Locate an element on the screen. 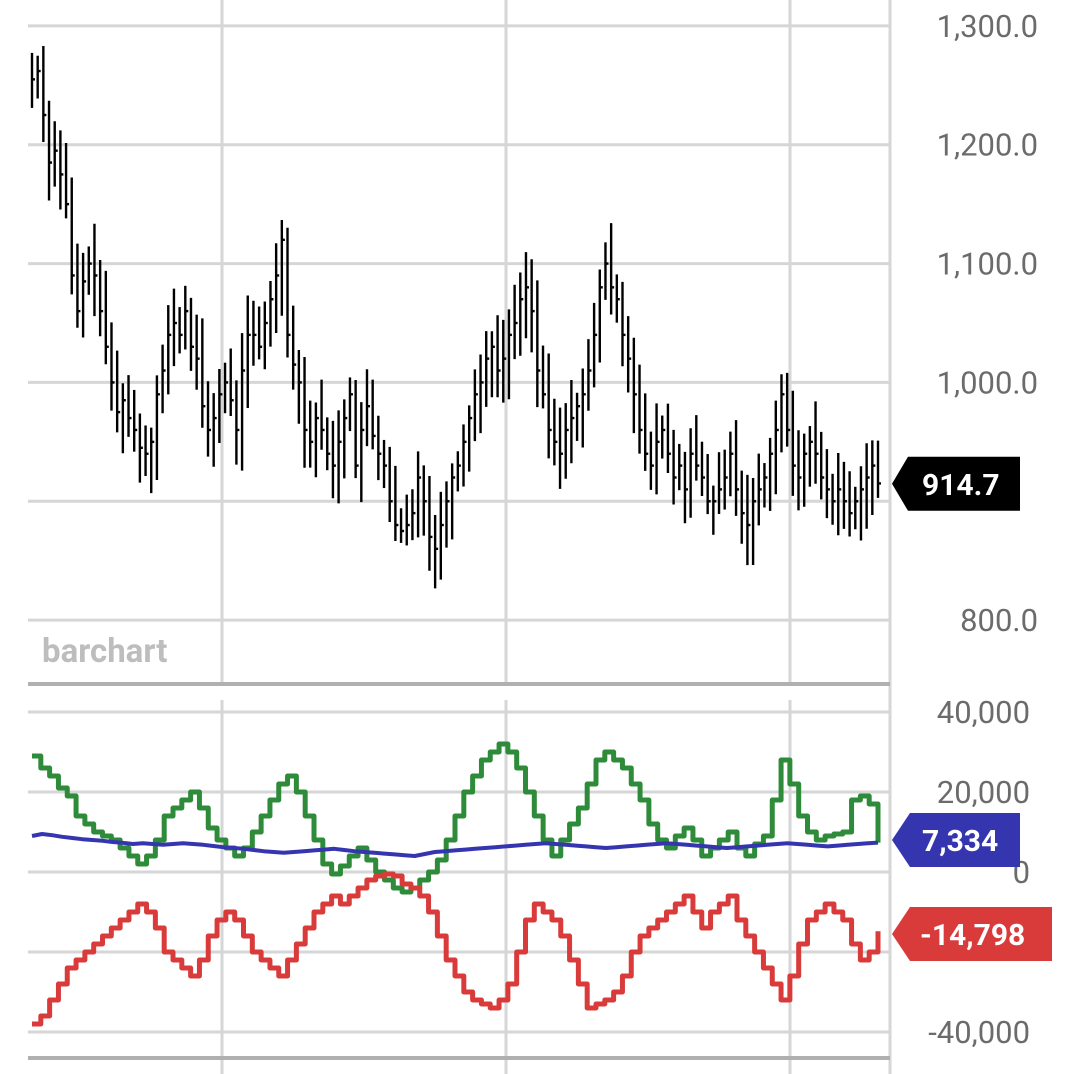  price-tick-label: 1,200.0 is located at coordinates (987, 145).